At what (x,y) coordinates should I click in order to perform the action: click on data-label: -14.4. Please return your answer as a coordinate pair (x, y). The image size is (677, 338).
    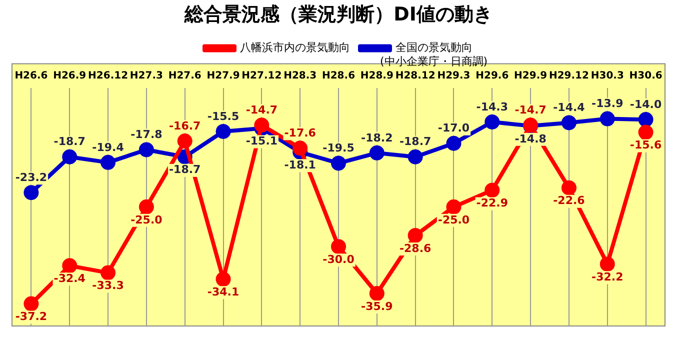
    Looking at the image, I should click on (569, 107).